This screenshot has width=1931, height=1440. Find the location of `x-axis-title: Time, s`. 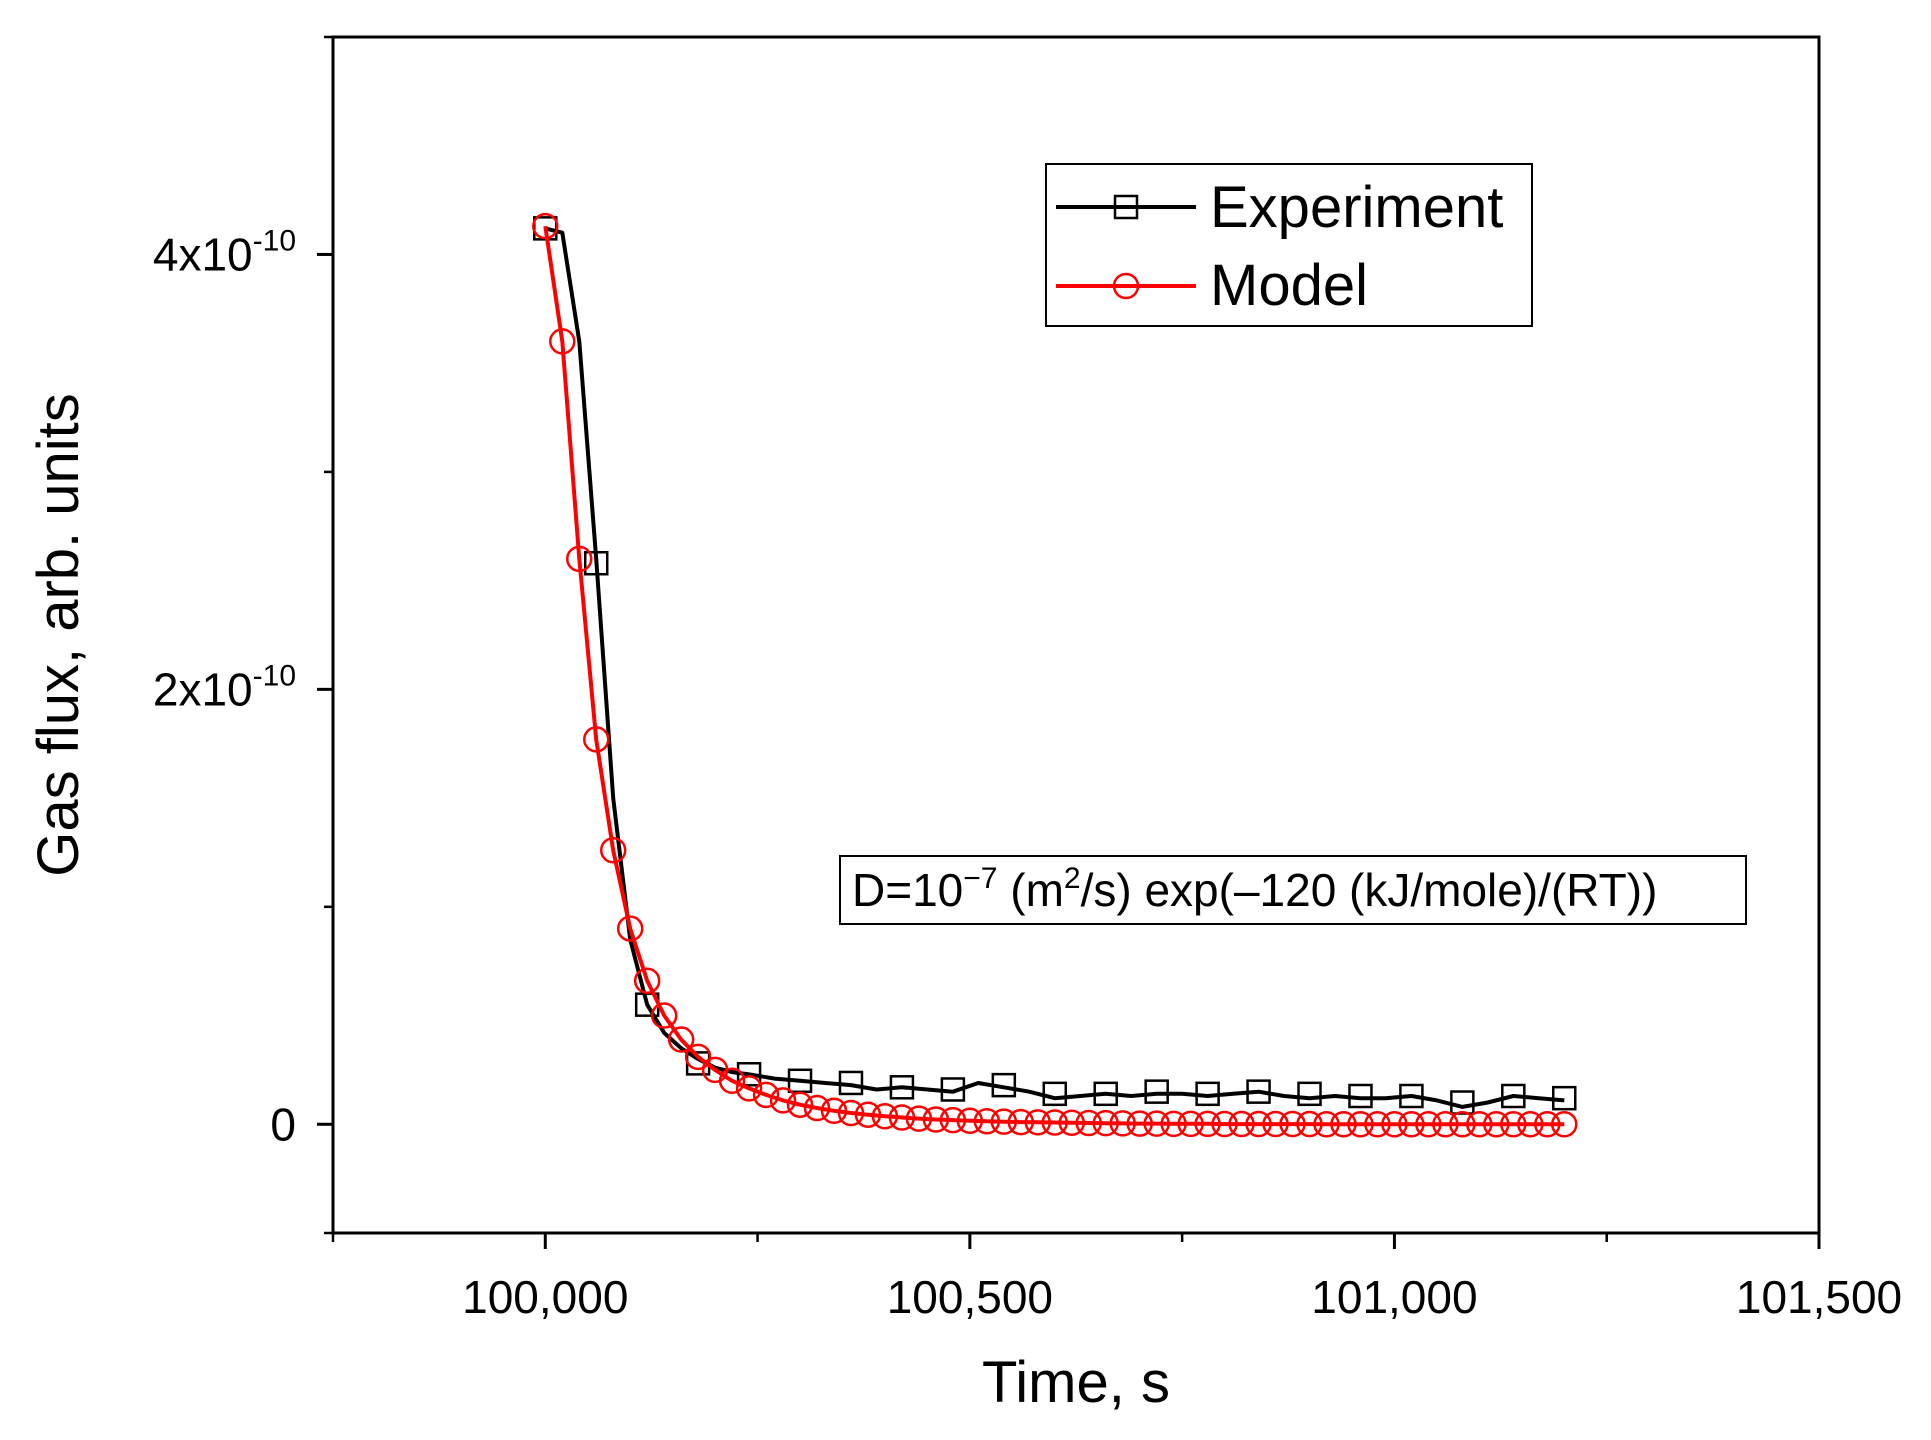

x-axis-title: Time, s is located at coordinates (1076, 1382).